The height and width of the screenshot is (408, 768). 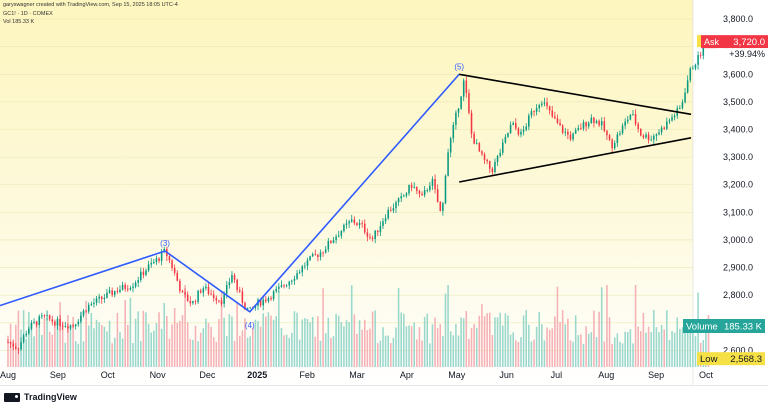 What do you see at coordinates (702, 327) in the screenshot?
I see `volume-tag-label: Volume` at bounding box center [702, 327].